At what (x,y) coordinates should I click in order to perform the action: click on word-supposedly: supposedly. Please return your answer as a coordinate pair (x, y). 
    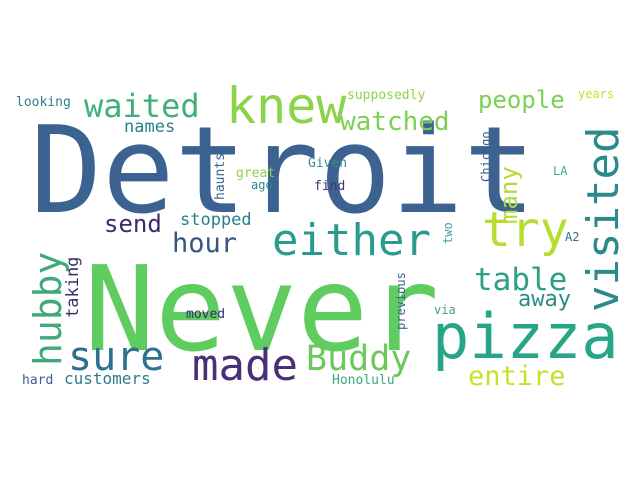
    Looking at the image, I should click on (386, 95).